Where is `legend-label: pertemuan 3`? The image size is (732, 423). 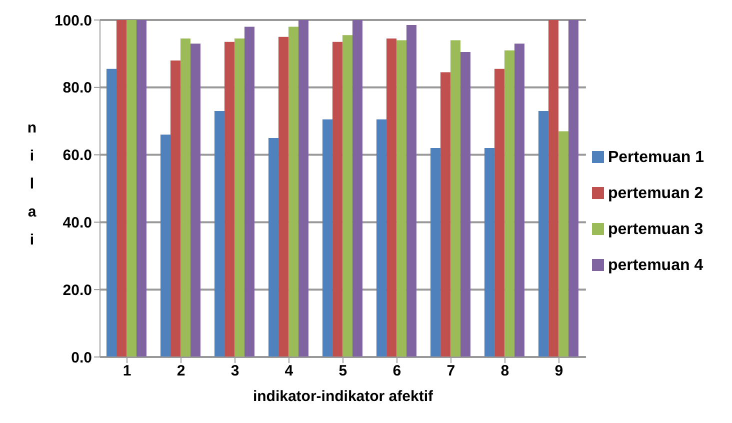 legend-label: pertemuan 3 is located at coordinates (656, 229).